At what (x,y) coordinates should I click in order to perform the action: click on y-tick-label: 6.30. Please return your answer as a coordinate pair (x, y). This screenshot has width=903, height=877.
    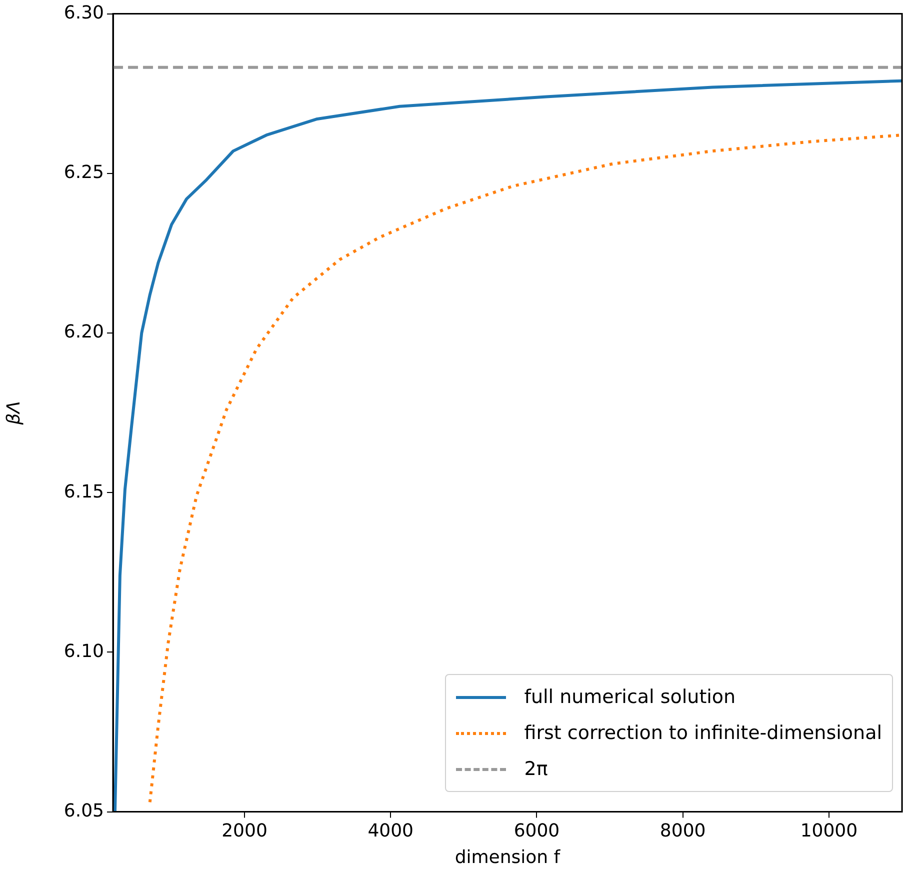
    Looking at the image, I should click on (84, 13).